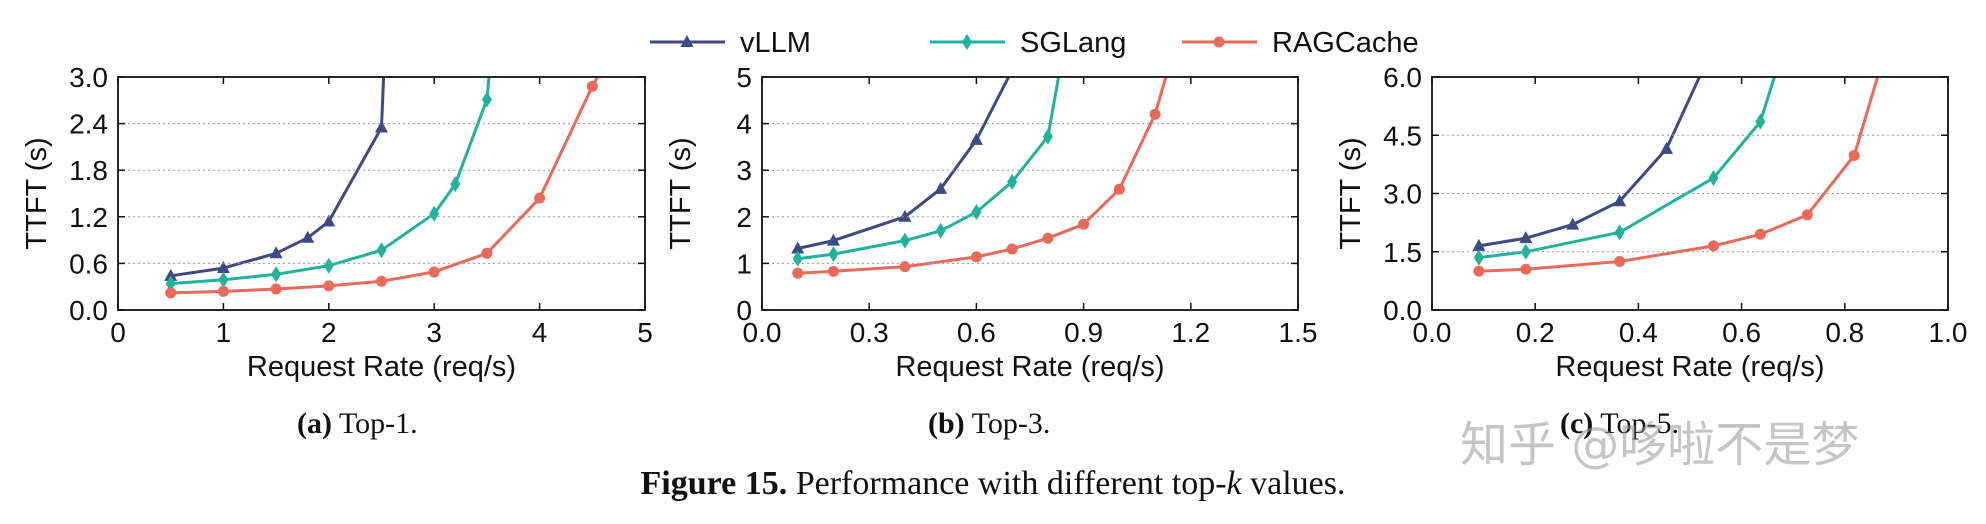  What do you see at coordinates (118, 332) in the screenshot?
I see `x-tick-label: 0` at bounding box center [118, 332].